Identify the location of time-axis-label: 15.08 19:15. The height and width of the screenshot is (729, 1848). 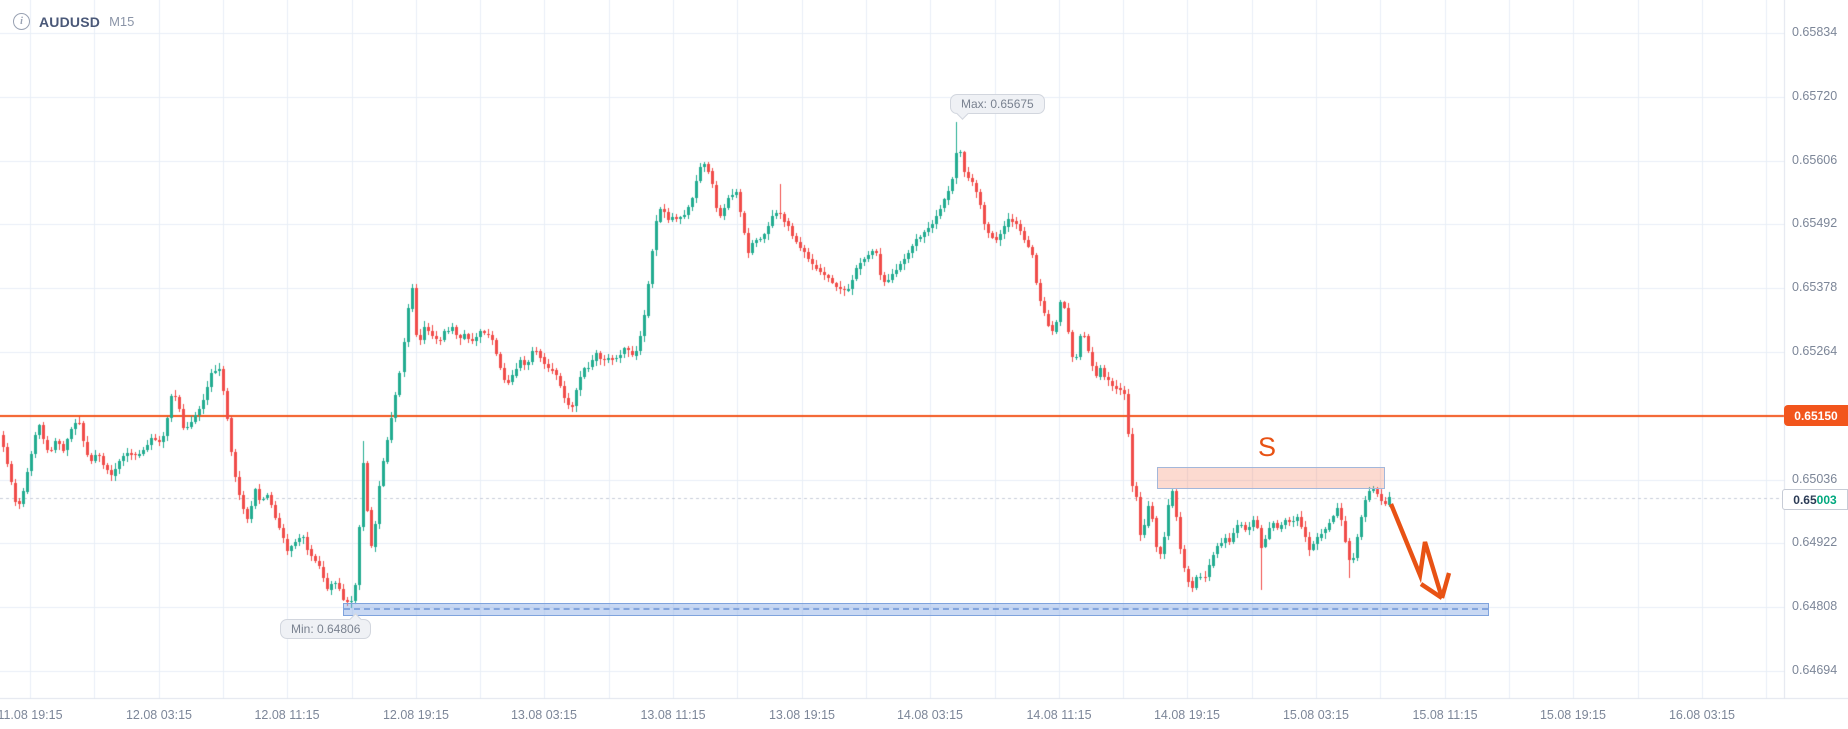
(1573, 715).